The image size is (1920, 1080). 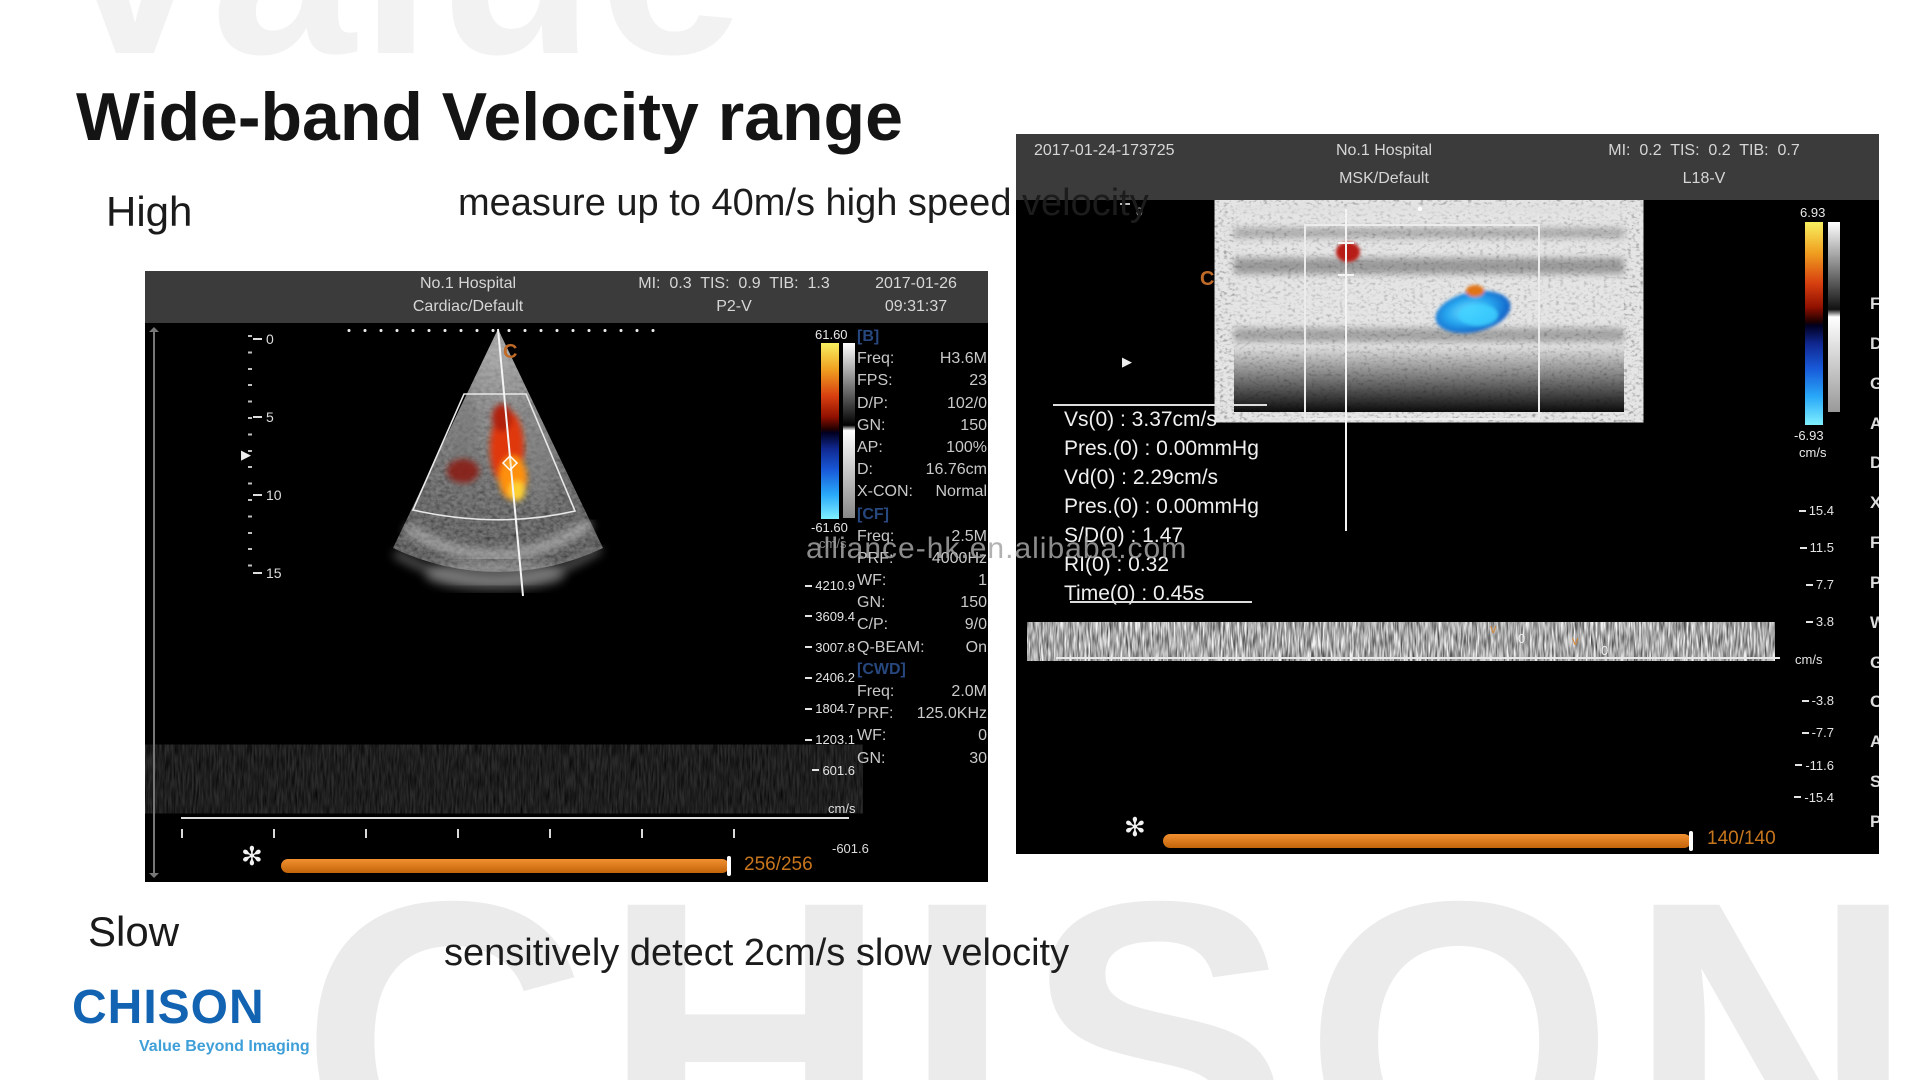 What do you see at coordinates (757, 953) in the screenshot?
I see `caption-slow: sensitively detect 2cm/s slow velocity` at bounding box center [757, 953].